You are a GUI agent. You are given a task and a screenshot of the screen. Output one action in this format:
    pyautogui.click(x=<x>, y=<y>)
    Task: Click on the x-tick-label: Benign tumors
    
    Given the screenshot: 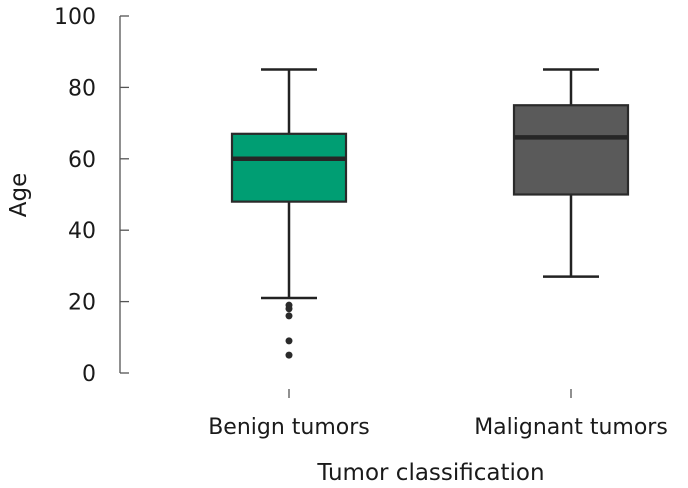 What is the action you would take?
    pyautogui.click(x=289, y=427)
    